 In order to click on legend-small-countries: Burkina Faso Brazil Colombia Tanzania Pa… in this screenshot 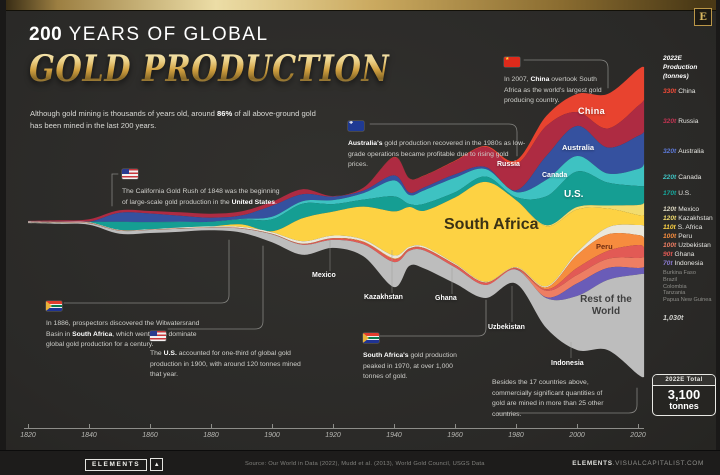, I will do `click(687, 287)`.